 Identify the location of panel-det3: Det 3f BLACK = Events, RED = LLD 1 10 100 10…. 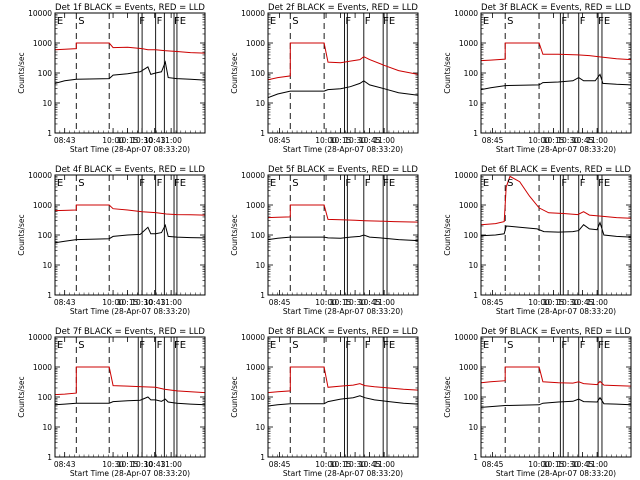
(537, 78).